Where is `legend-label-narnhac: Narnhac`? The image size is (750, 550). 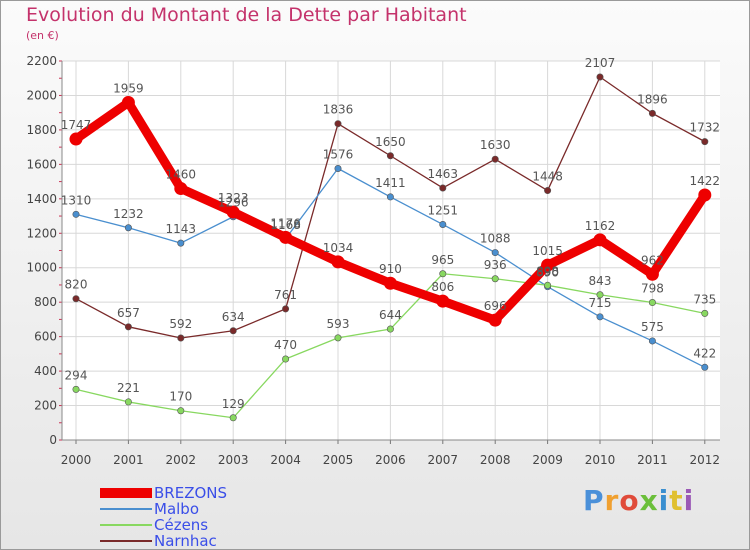
legend-label-narnhac: Narnhac is located at coordinates (185, 541).